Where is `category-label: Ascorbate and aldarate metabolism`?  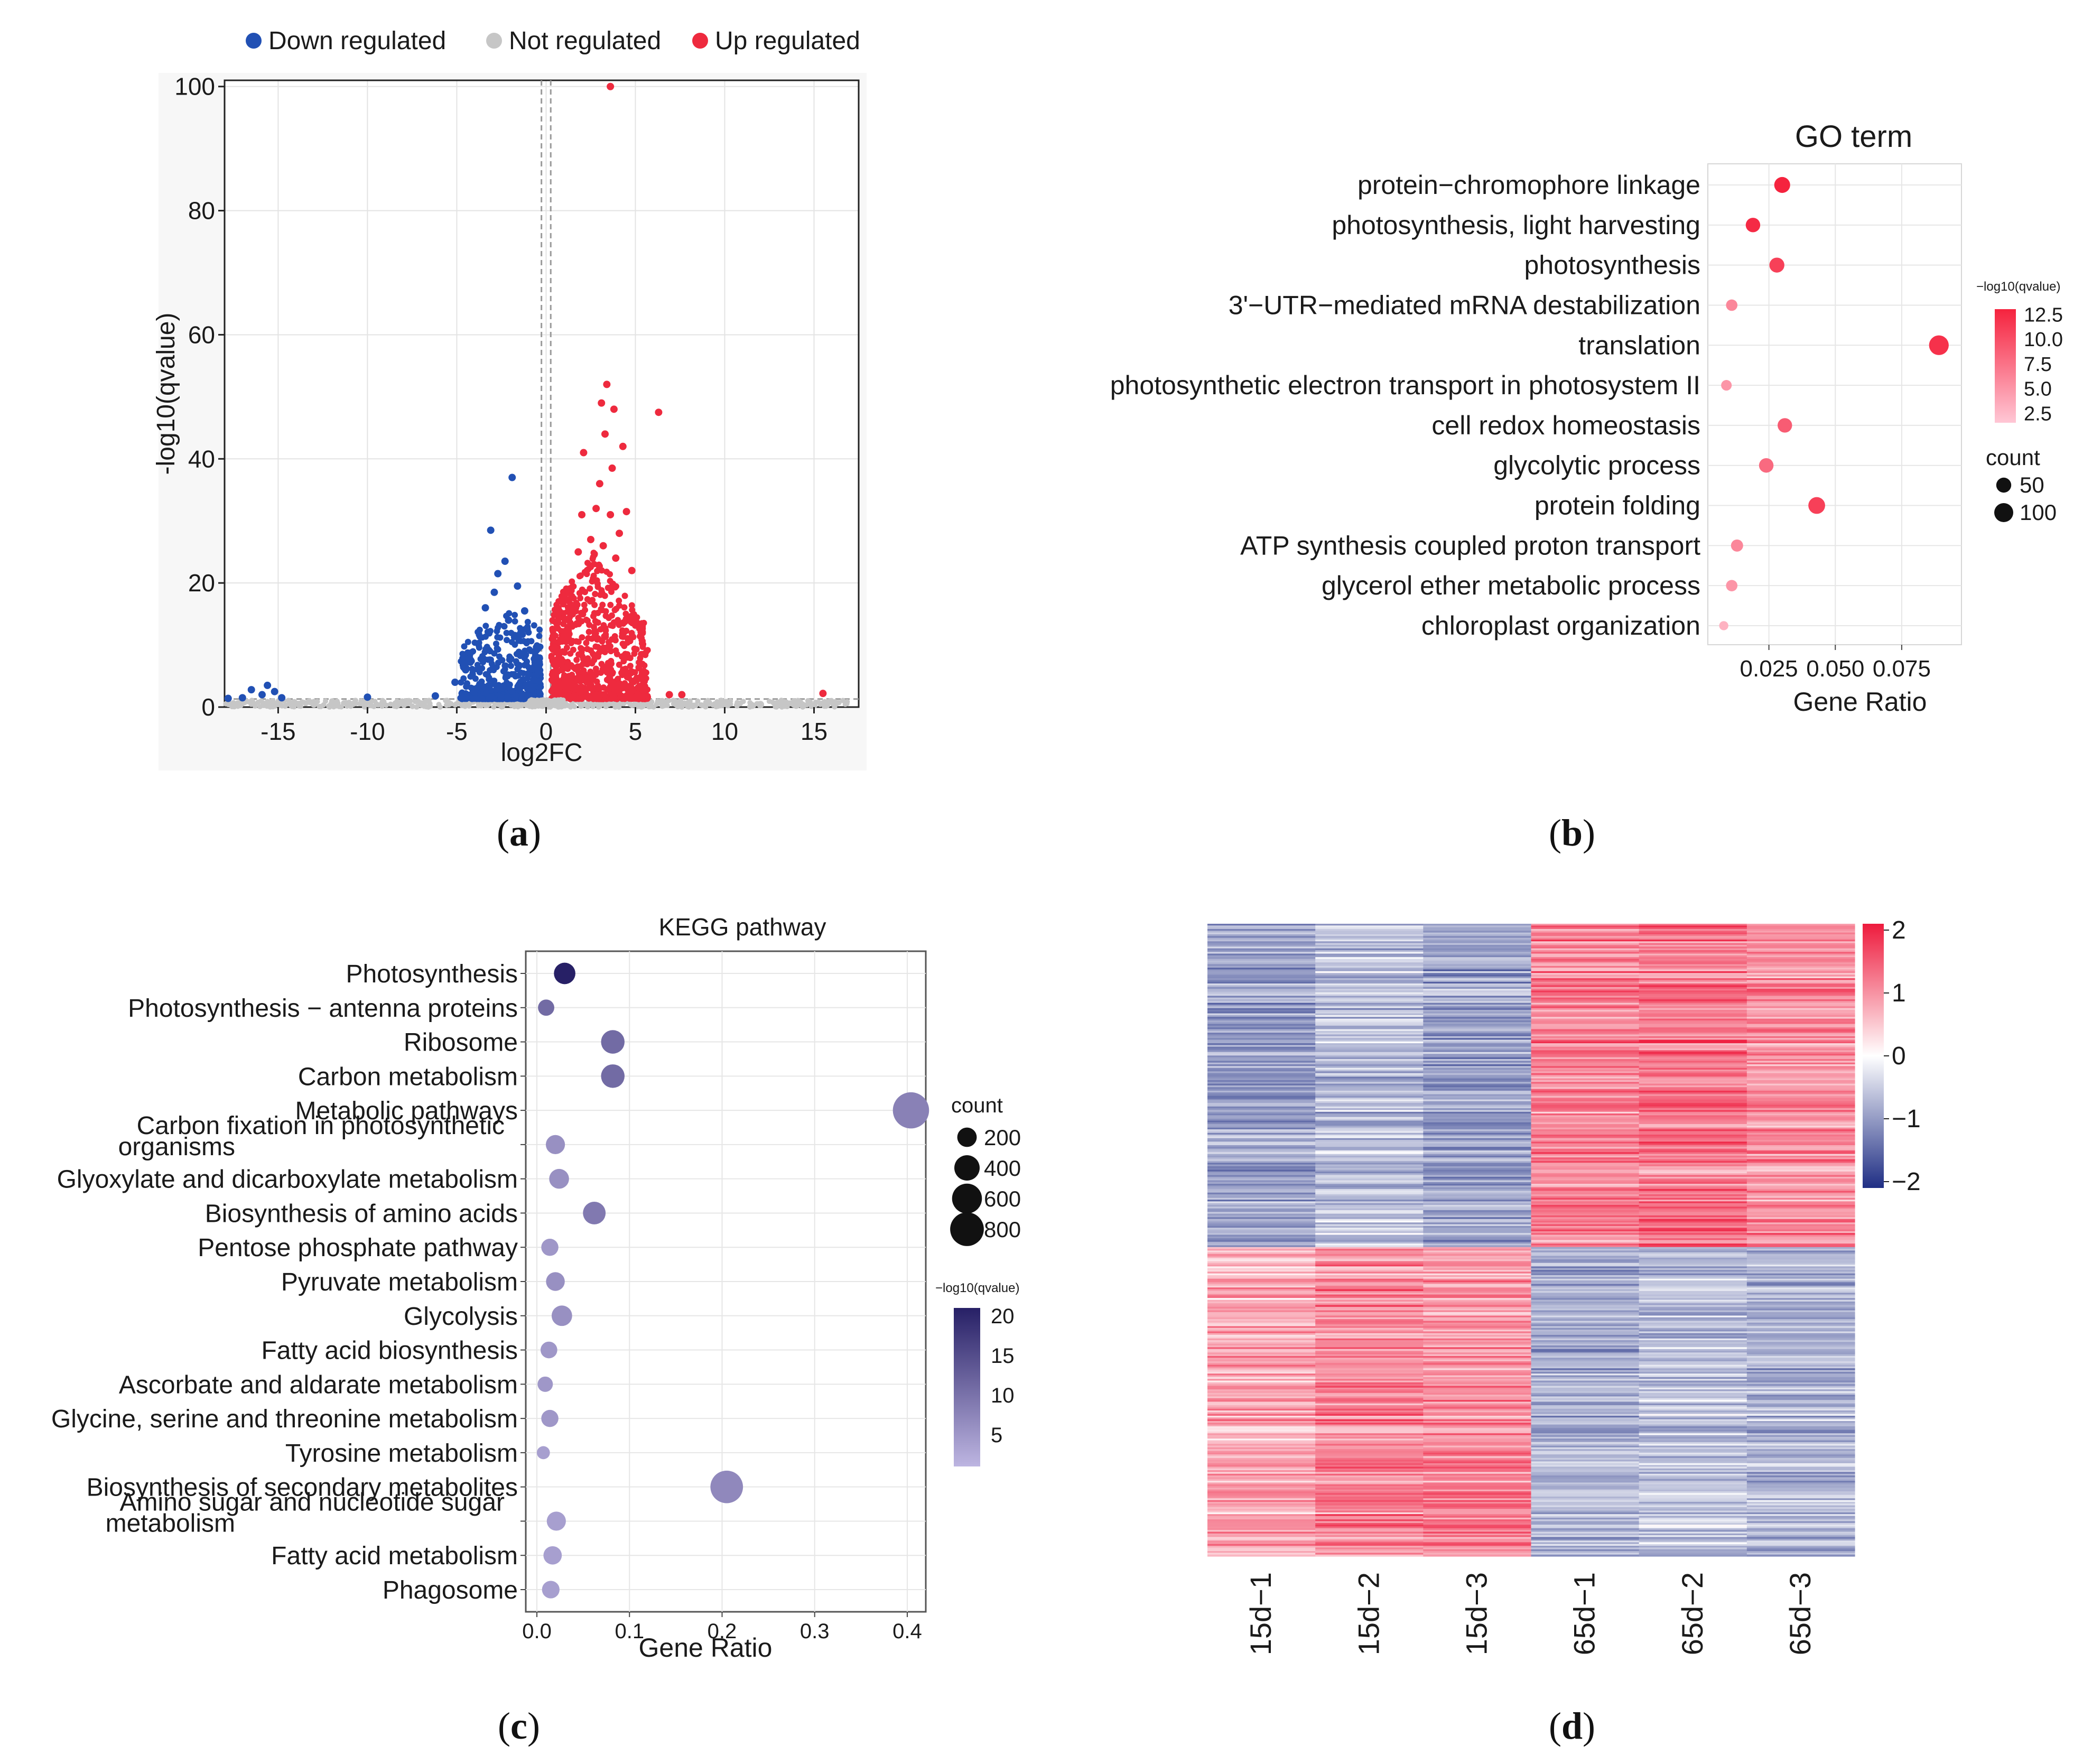 category-label: Ascorbate and aldarate metabolism is located at coordinates (318, 1385).